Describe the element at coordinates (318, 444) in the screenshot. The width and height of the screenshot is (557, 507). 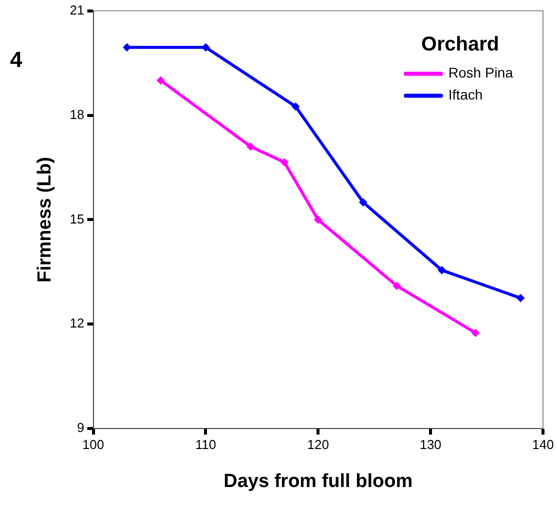
I see `x-tick-label: 120` at that location.